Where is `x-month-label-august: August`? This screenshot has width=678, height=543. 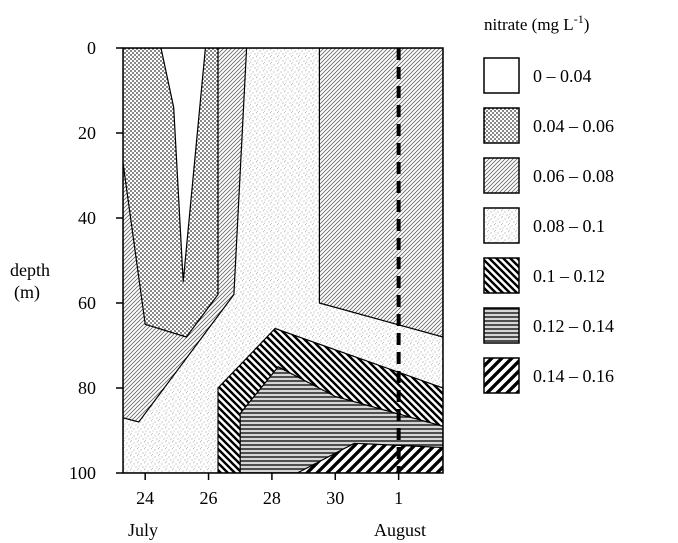 x-month-label-august: August is located at coordinates (400, 530).